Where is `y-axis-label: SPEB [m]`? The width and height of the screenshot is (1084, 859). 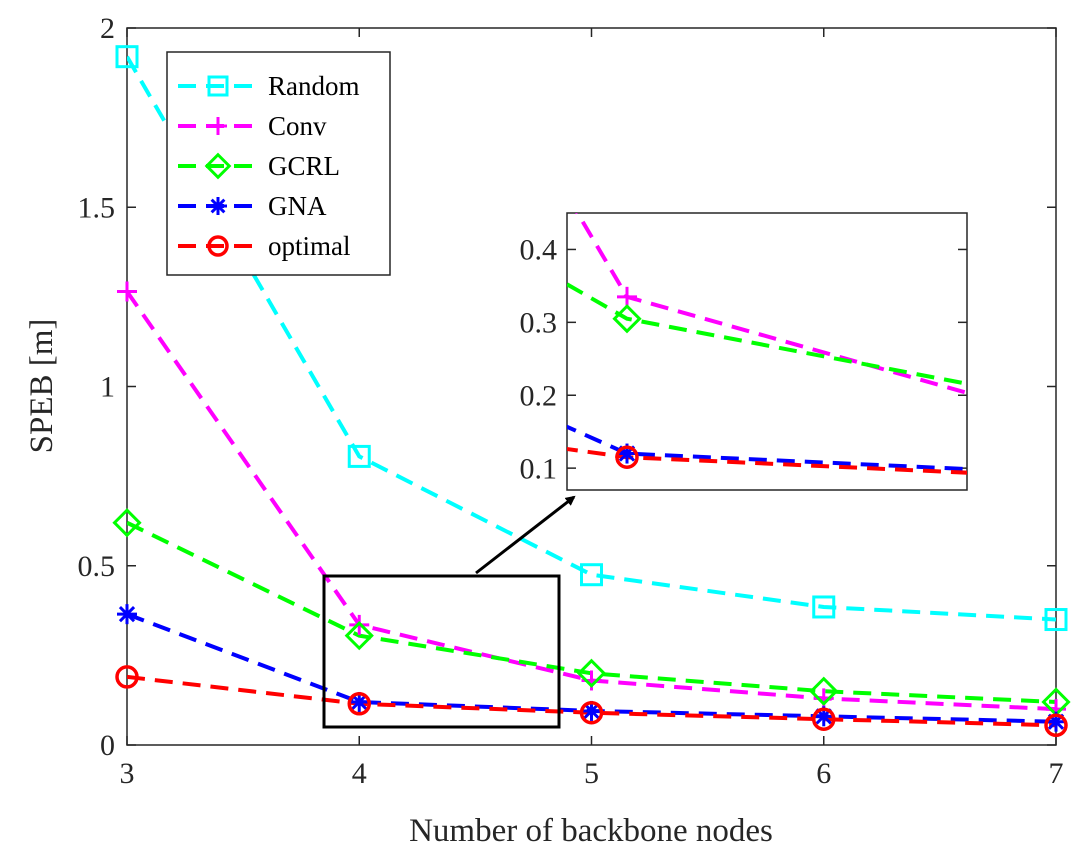 y-axis-label: SPEB [m] is located at coordinates (42, 386).